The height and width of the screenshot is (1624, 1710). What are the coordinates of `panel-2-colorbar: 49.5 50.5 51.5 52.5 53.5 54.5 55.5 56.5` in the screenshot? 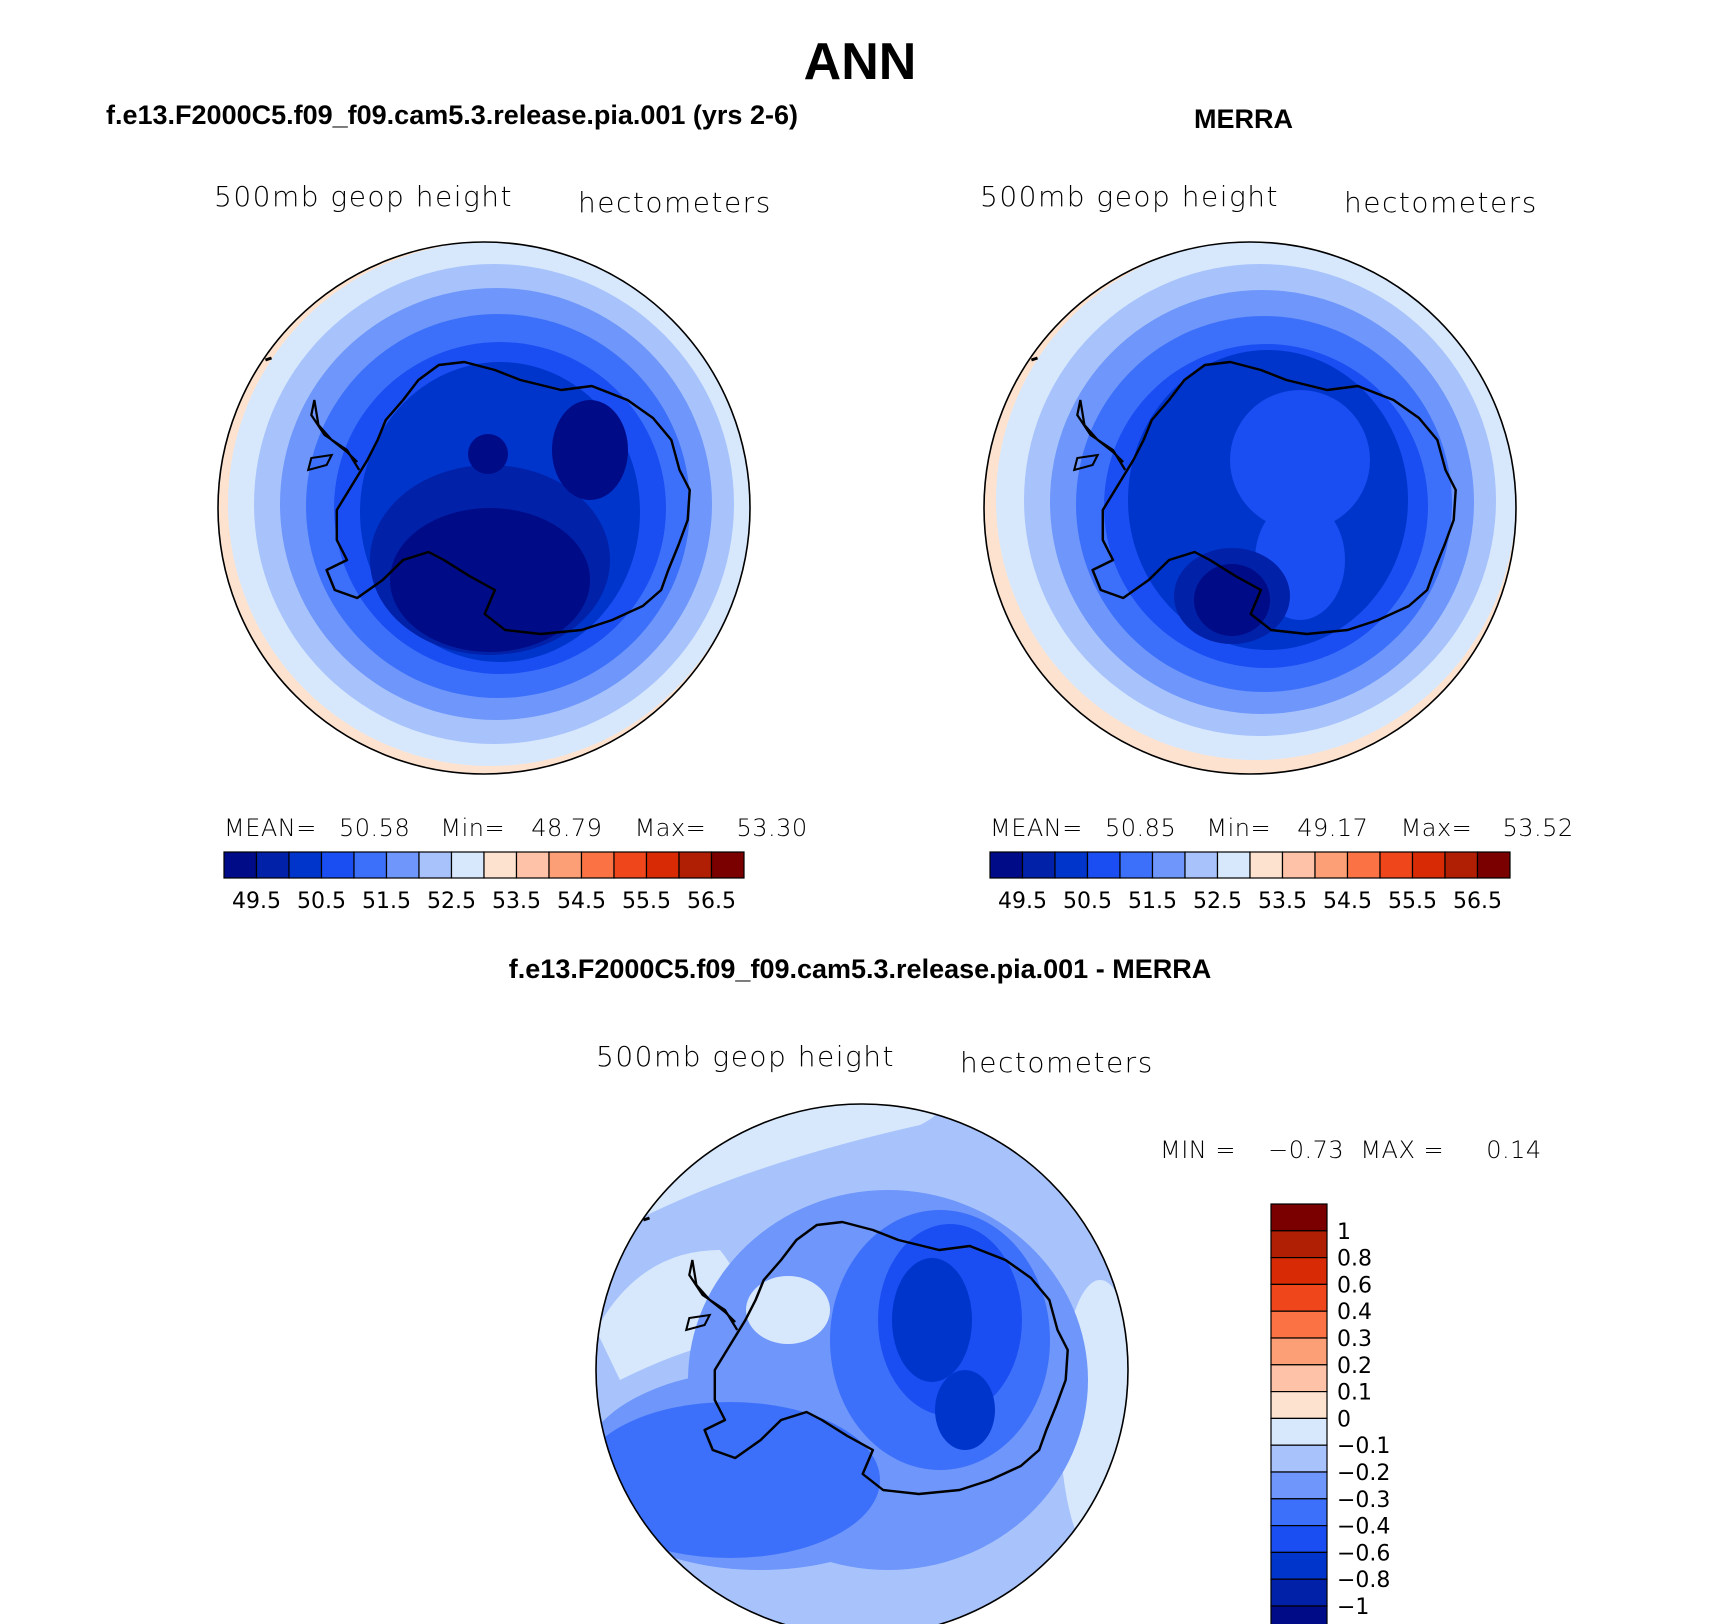 It's located at (1250, 882).